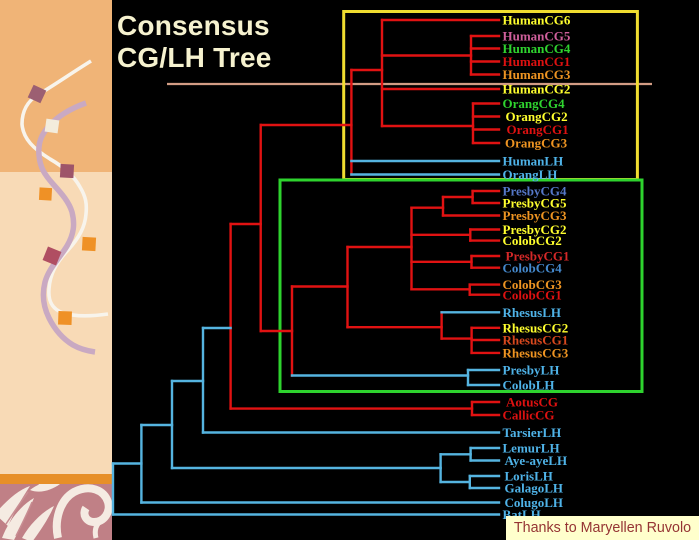 The image size is (699, 540). Describe the element at coordinates (535, 229) in the screenshot. I see `svg-text: PresbyCG2` at that location.